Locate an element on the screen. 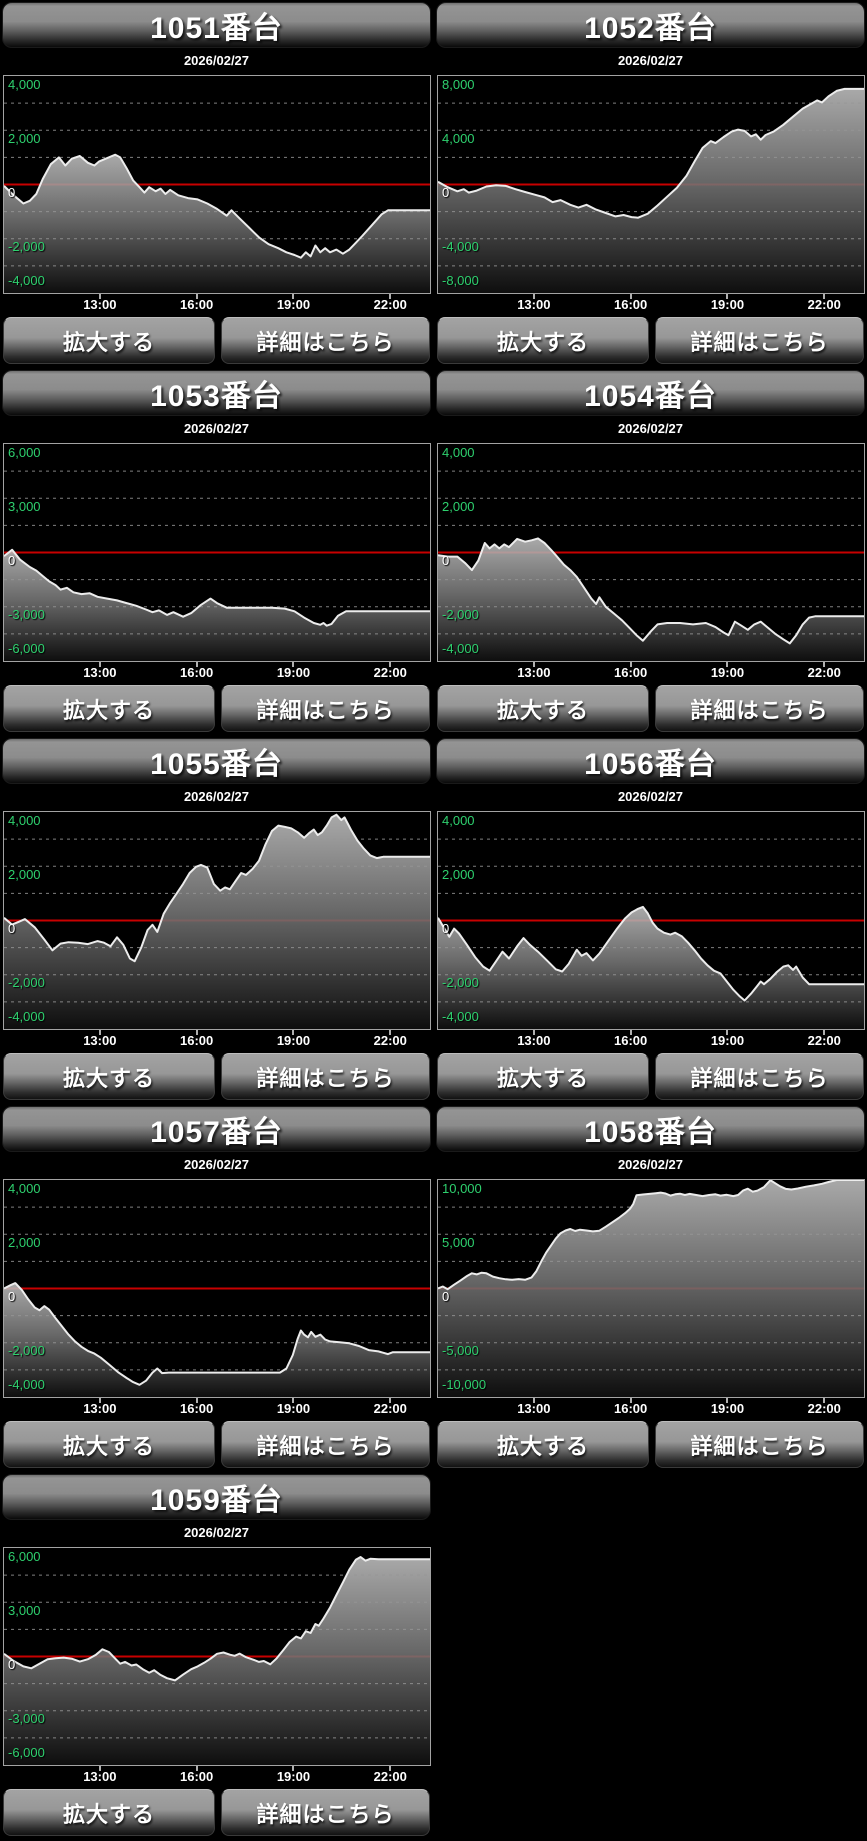 The image size is (867, 1841). area-chart-plot: 6,000 3,000 0 -3,000 -6,000 is located at coordinates (217, 1656).